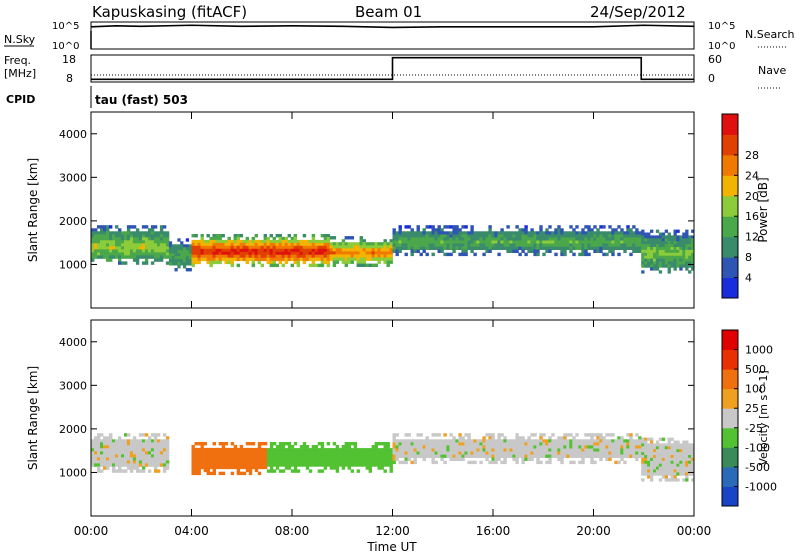 This screenshot has width=800, height=554. What do you see at coordinates (730, 165) in the screenshot?
I see `power-colorbar-swatch` at bounding box center [730, 165].